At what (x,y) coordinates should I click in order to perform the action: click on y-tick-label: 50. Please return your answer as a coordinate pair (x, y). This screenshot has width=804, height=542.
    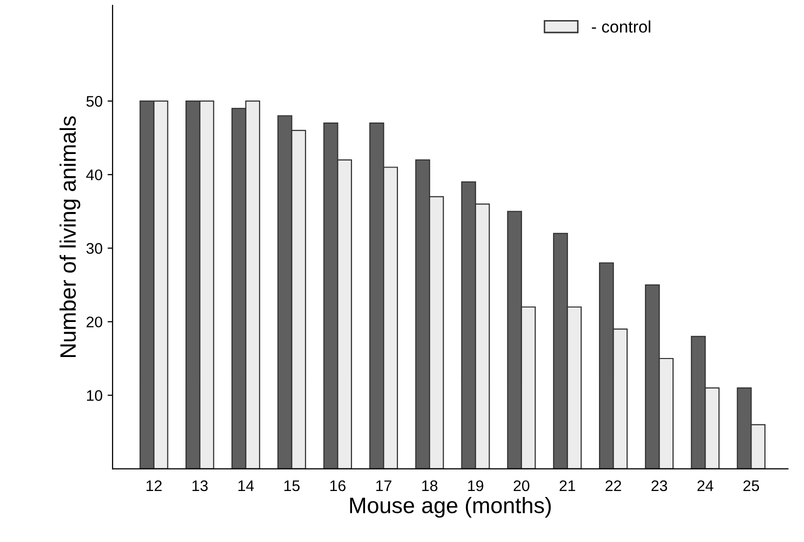
    Looking at the image, I should click on (94, 101).